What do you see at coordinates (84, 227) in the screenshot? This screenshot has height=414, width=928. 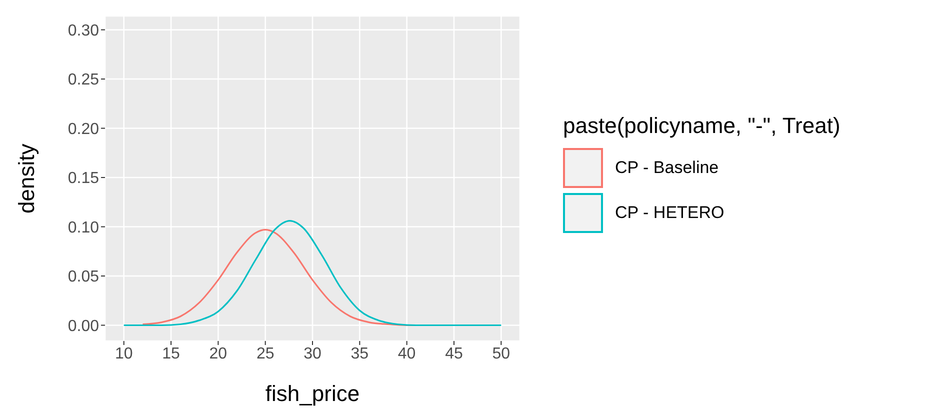 I see `y-tick-label: 0.10` at bounding box center [84, 227].